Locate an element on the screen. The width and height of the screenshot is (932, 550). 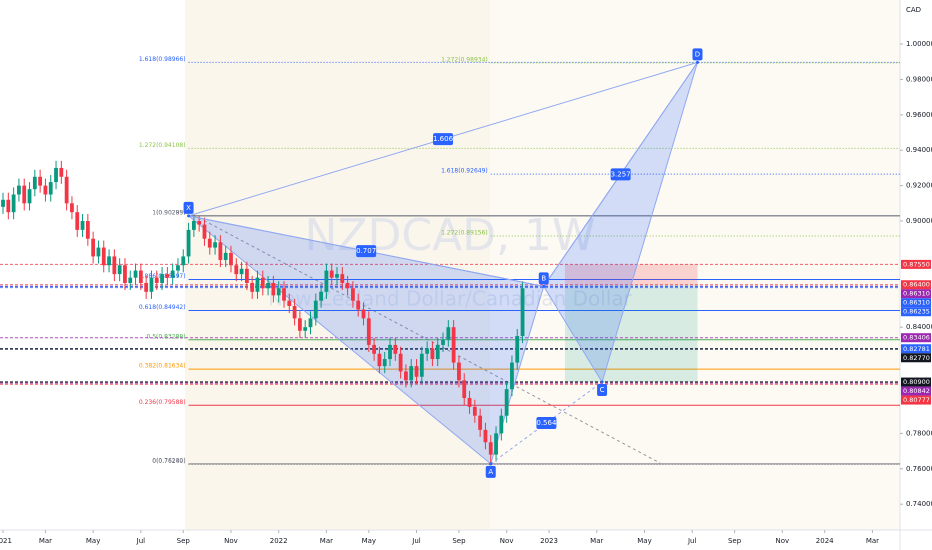
pattern-leg is located at coordinates (546, 423).